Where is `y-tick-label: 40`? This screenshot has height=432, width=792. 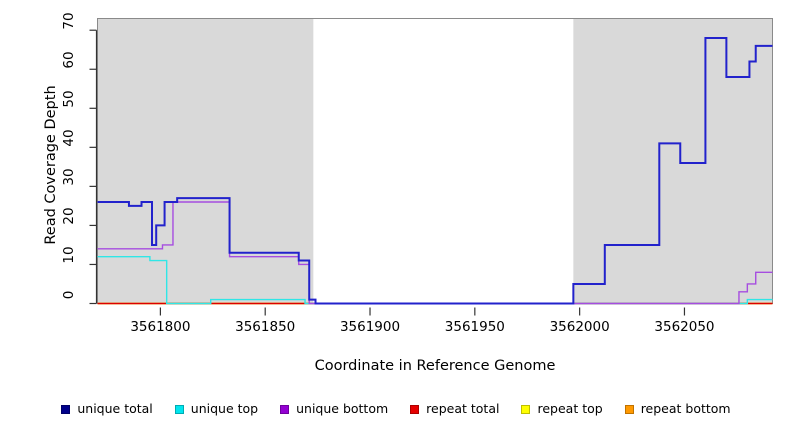 y-tick-label: 40 is located at coordinates (69, 138).